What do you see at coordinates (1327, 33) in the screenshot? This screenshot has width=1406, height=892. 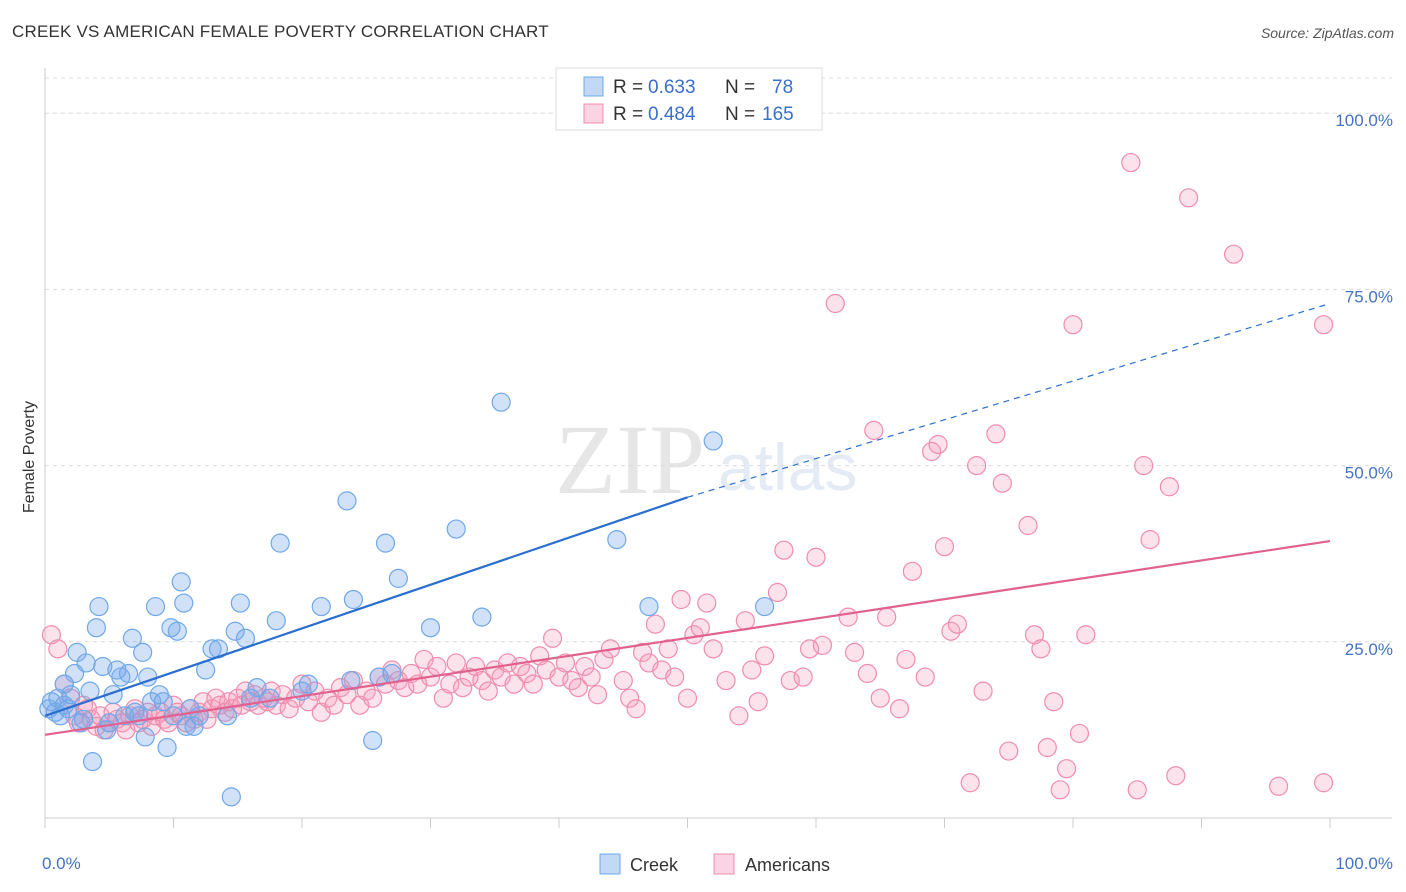 I see `source-label: Source: ZipAtlas.com` at bounding box center [1327, 33].